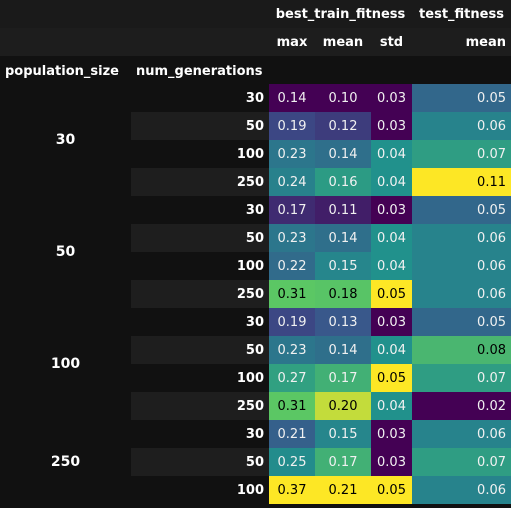 Image resolution: width=511 pixels, height=508 pixels. What do you see at coordinates (343, 322) in the screenshot?
I see `heatmap-cell: 0.13` at bounding box center [343, 322].